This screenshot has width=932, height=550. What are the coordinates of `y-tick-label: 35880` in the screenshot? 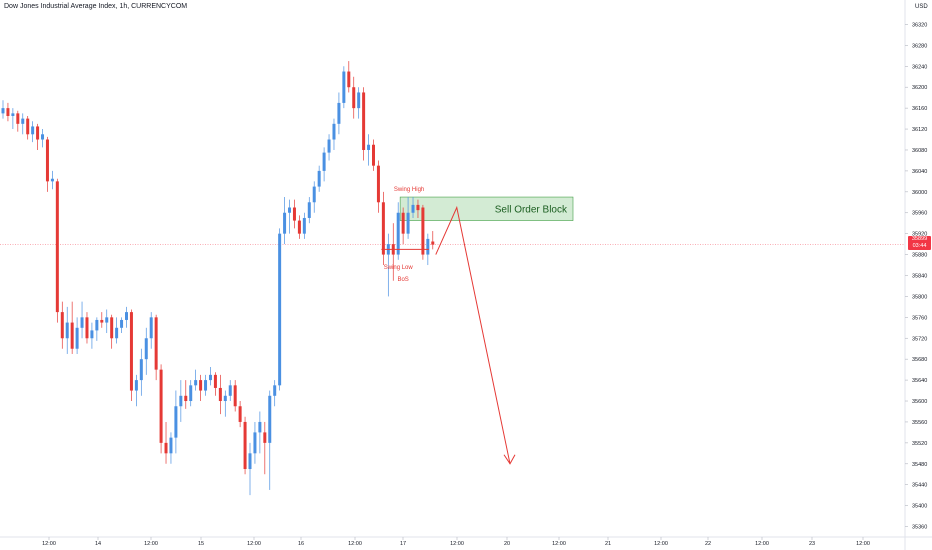 It's located at (919, 256).